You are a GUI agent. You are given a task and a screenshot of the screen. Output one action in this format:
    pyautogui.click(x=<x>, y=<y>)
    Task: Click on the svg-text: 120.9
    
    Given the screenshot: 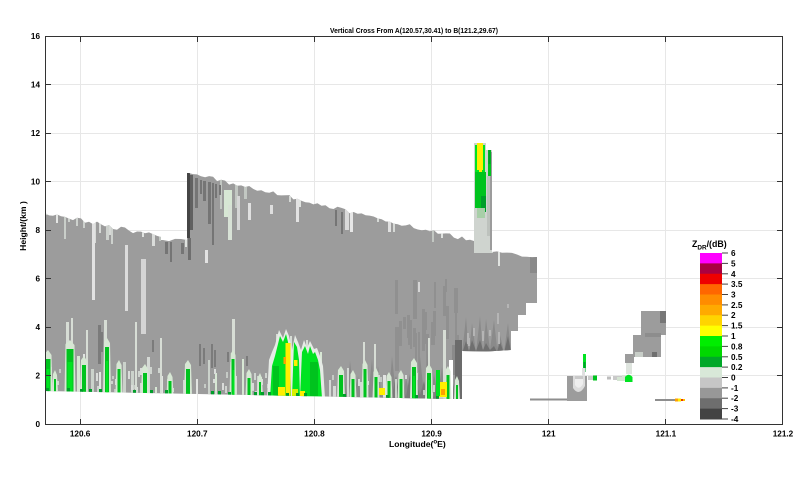 What is the action you would take?
    pyautogui.click(x=431, y=434)
    